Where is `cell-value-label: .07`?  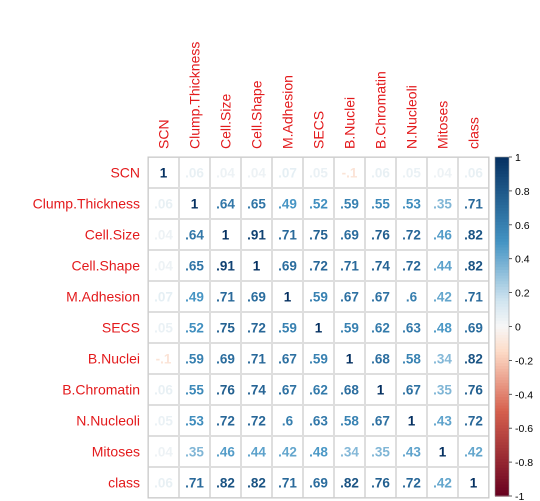
cell-value-label: .07 is located at coordinates (287, 173).